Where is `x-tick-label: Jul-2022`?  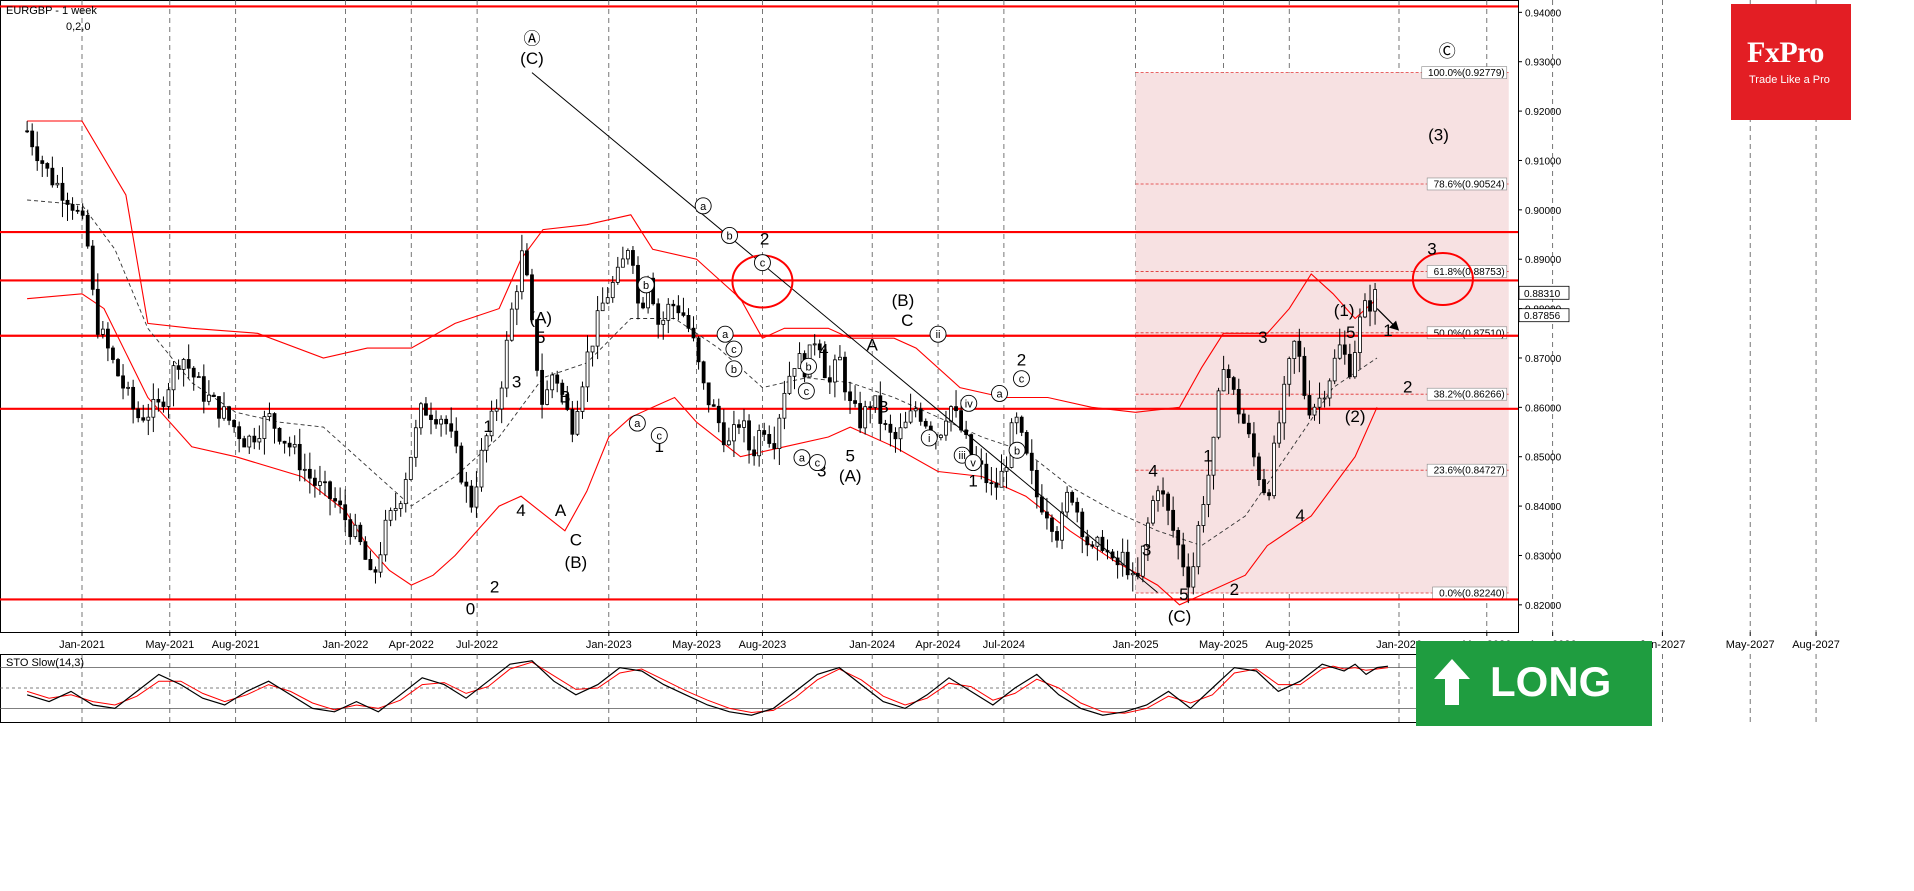 x-tick-label: Jul-2022 is located at coordinates (477, 645).